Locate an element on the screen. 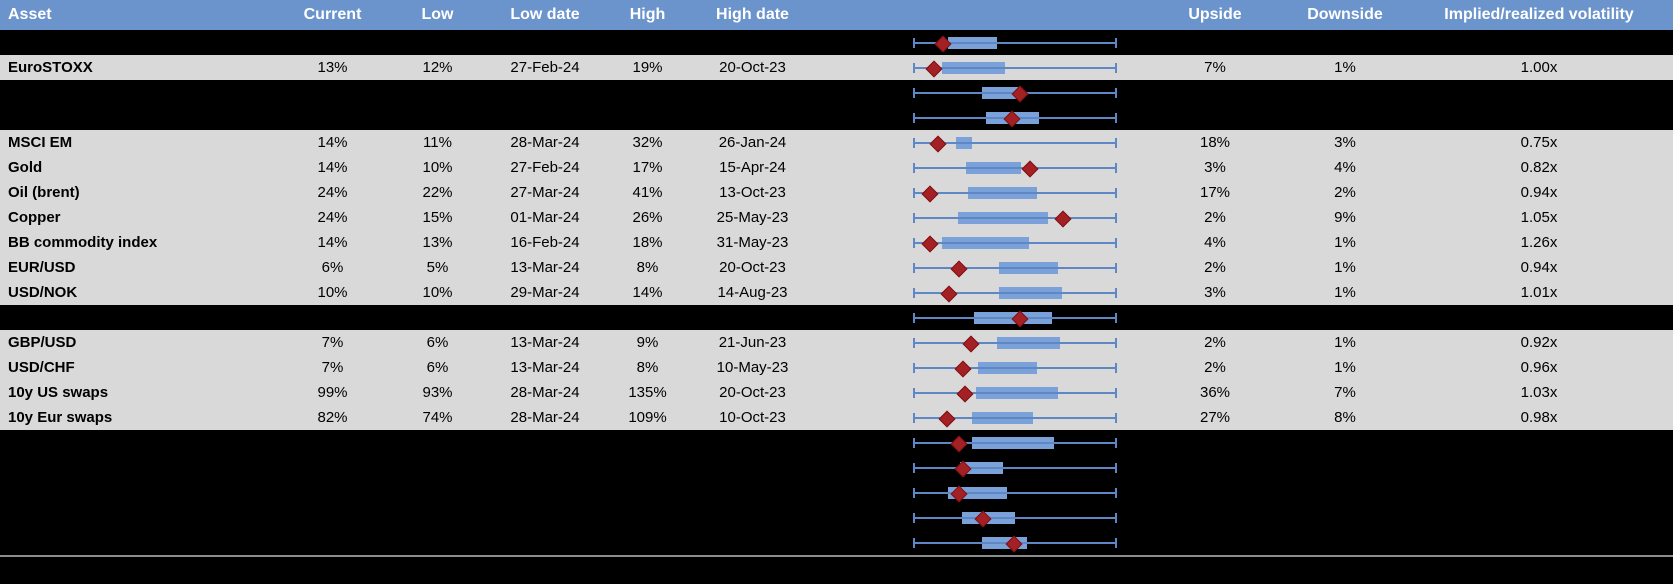  cell-high-date: 31-May-23 is located at coordinates (752, 242).